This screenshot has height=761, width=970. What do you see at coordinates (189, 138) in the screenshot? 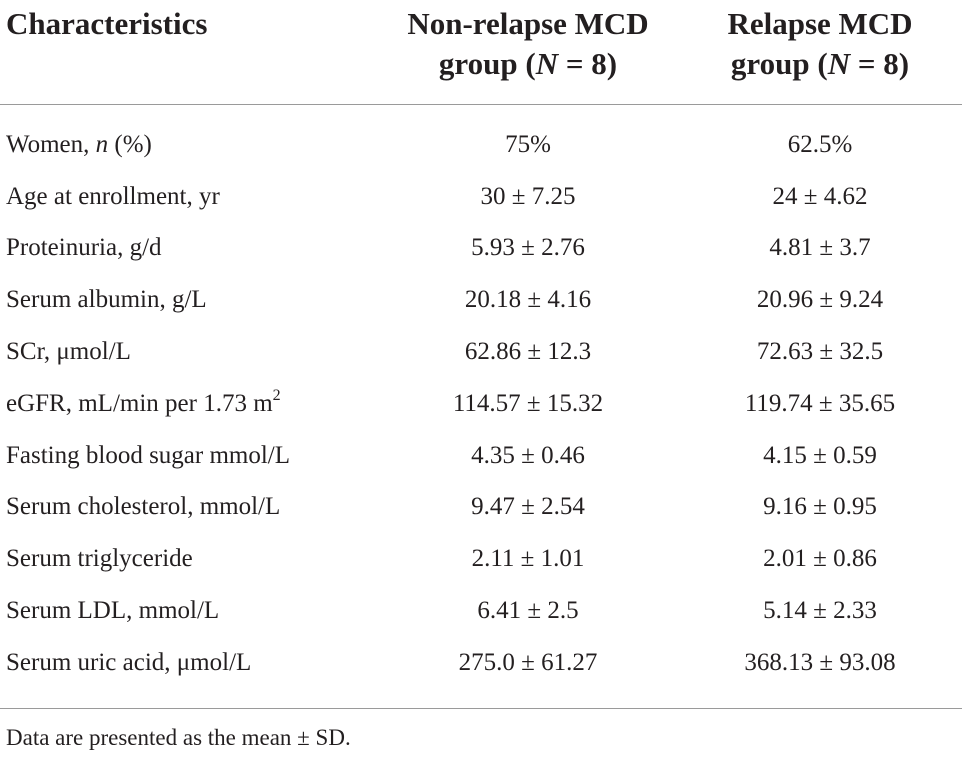
I see `row-label: Women, n (%)` at bounding box center [189, 138].